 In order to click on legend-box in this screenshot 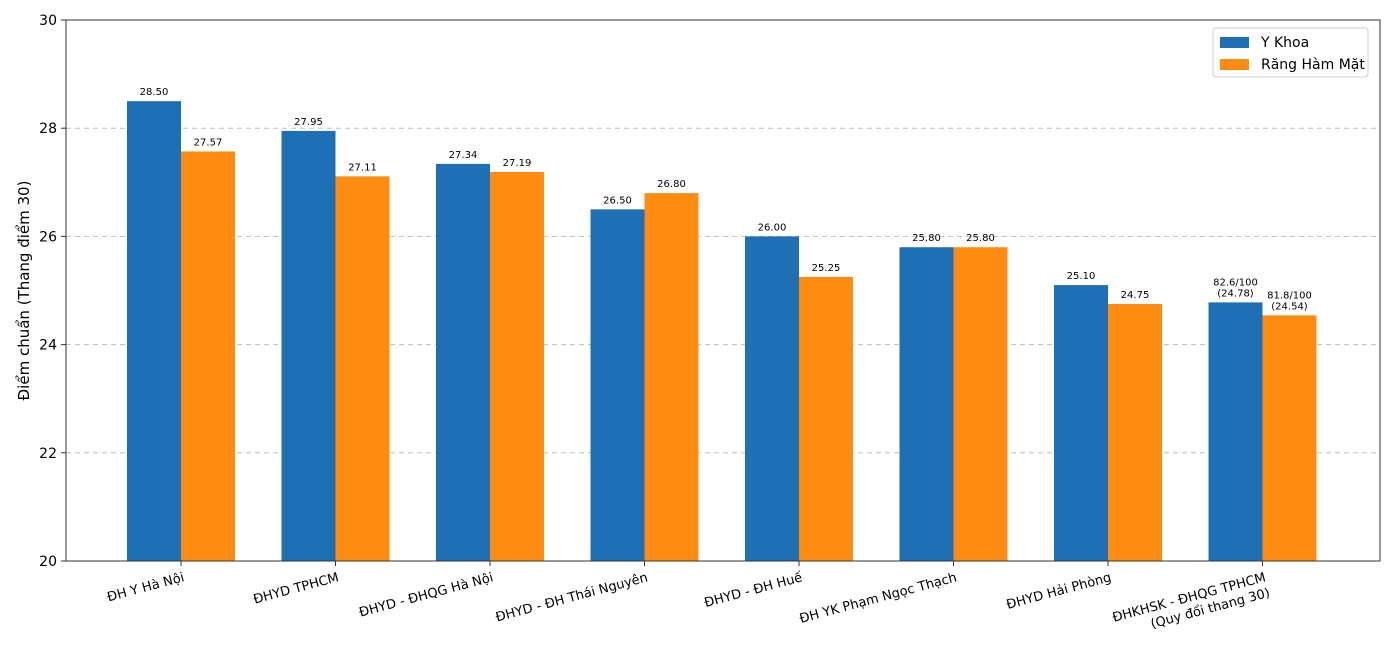, I will do `click(1290, 52)`.